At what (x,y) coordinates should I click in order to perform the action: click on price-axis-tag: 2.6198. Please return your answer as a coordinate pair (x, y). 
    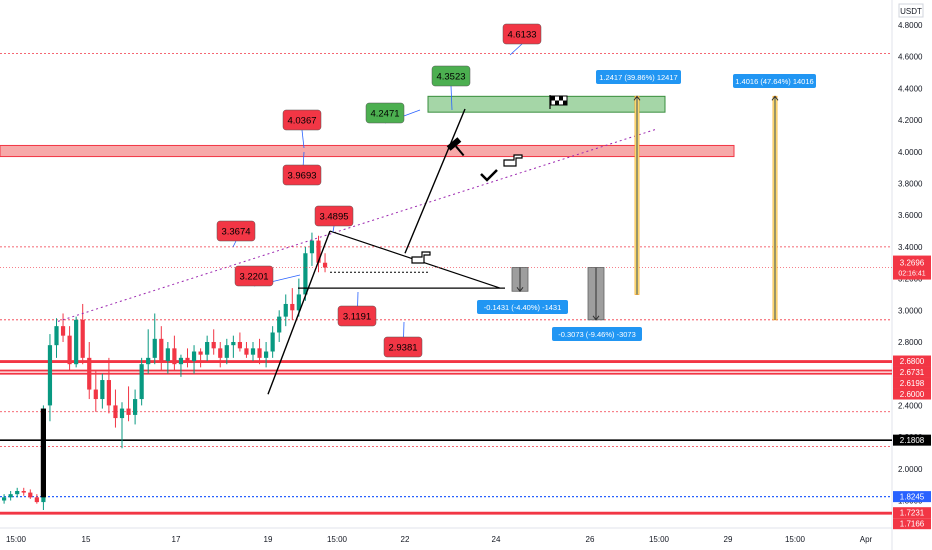
    Looking at the image, I should click on (912, 383).